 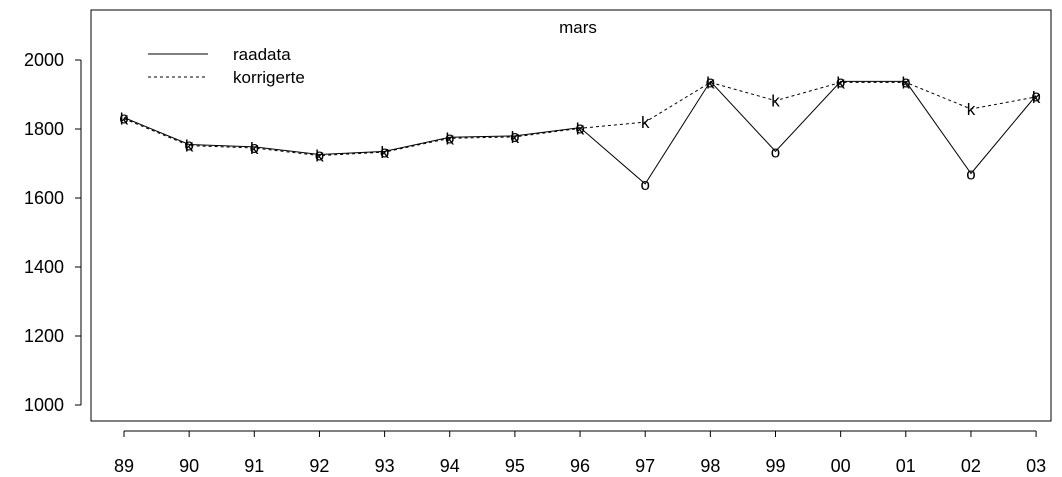 What do you see at coordinates (971, 466) in the screenshot?
I see `x-tick-label: 02` at bounding box center [971, 466].